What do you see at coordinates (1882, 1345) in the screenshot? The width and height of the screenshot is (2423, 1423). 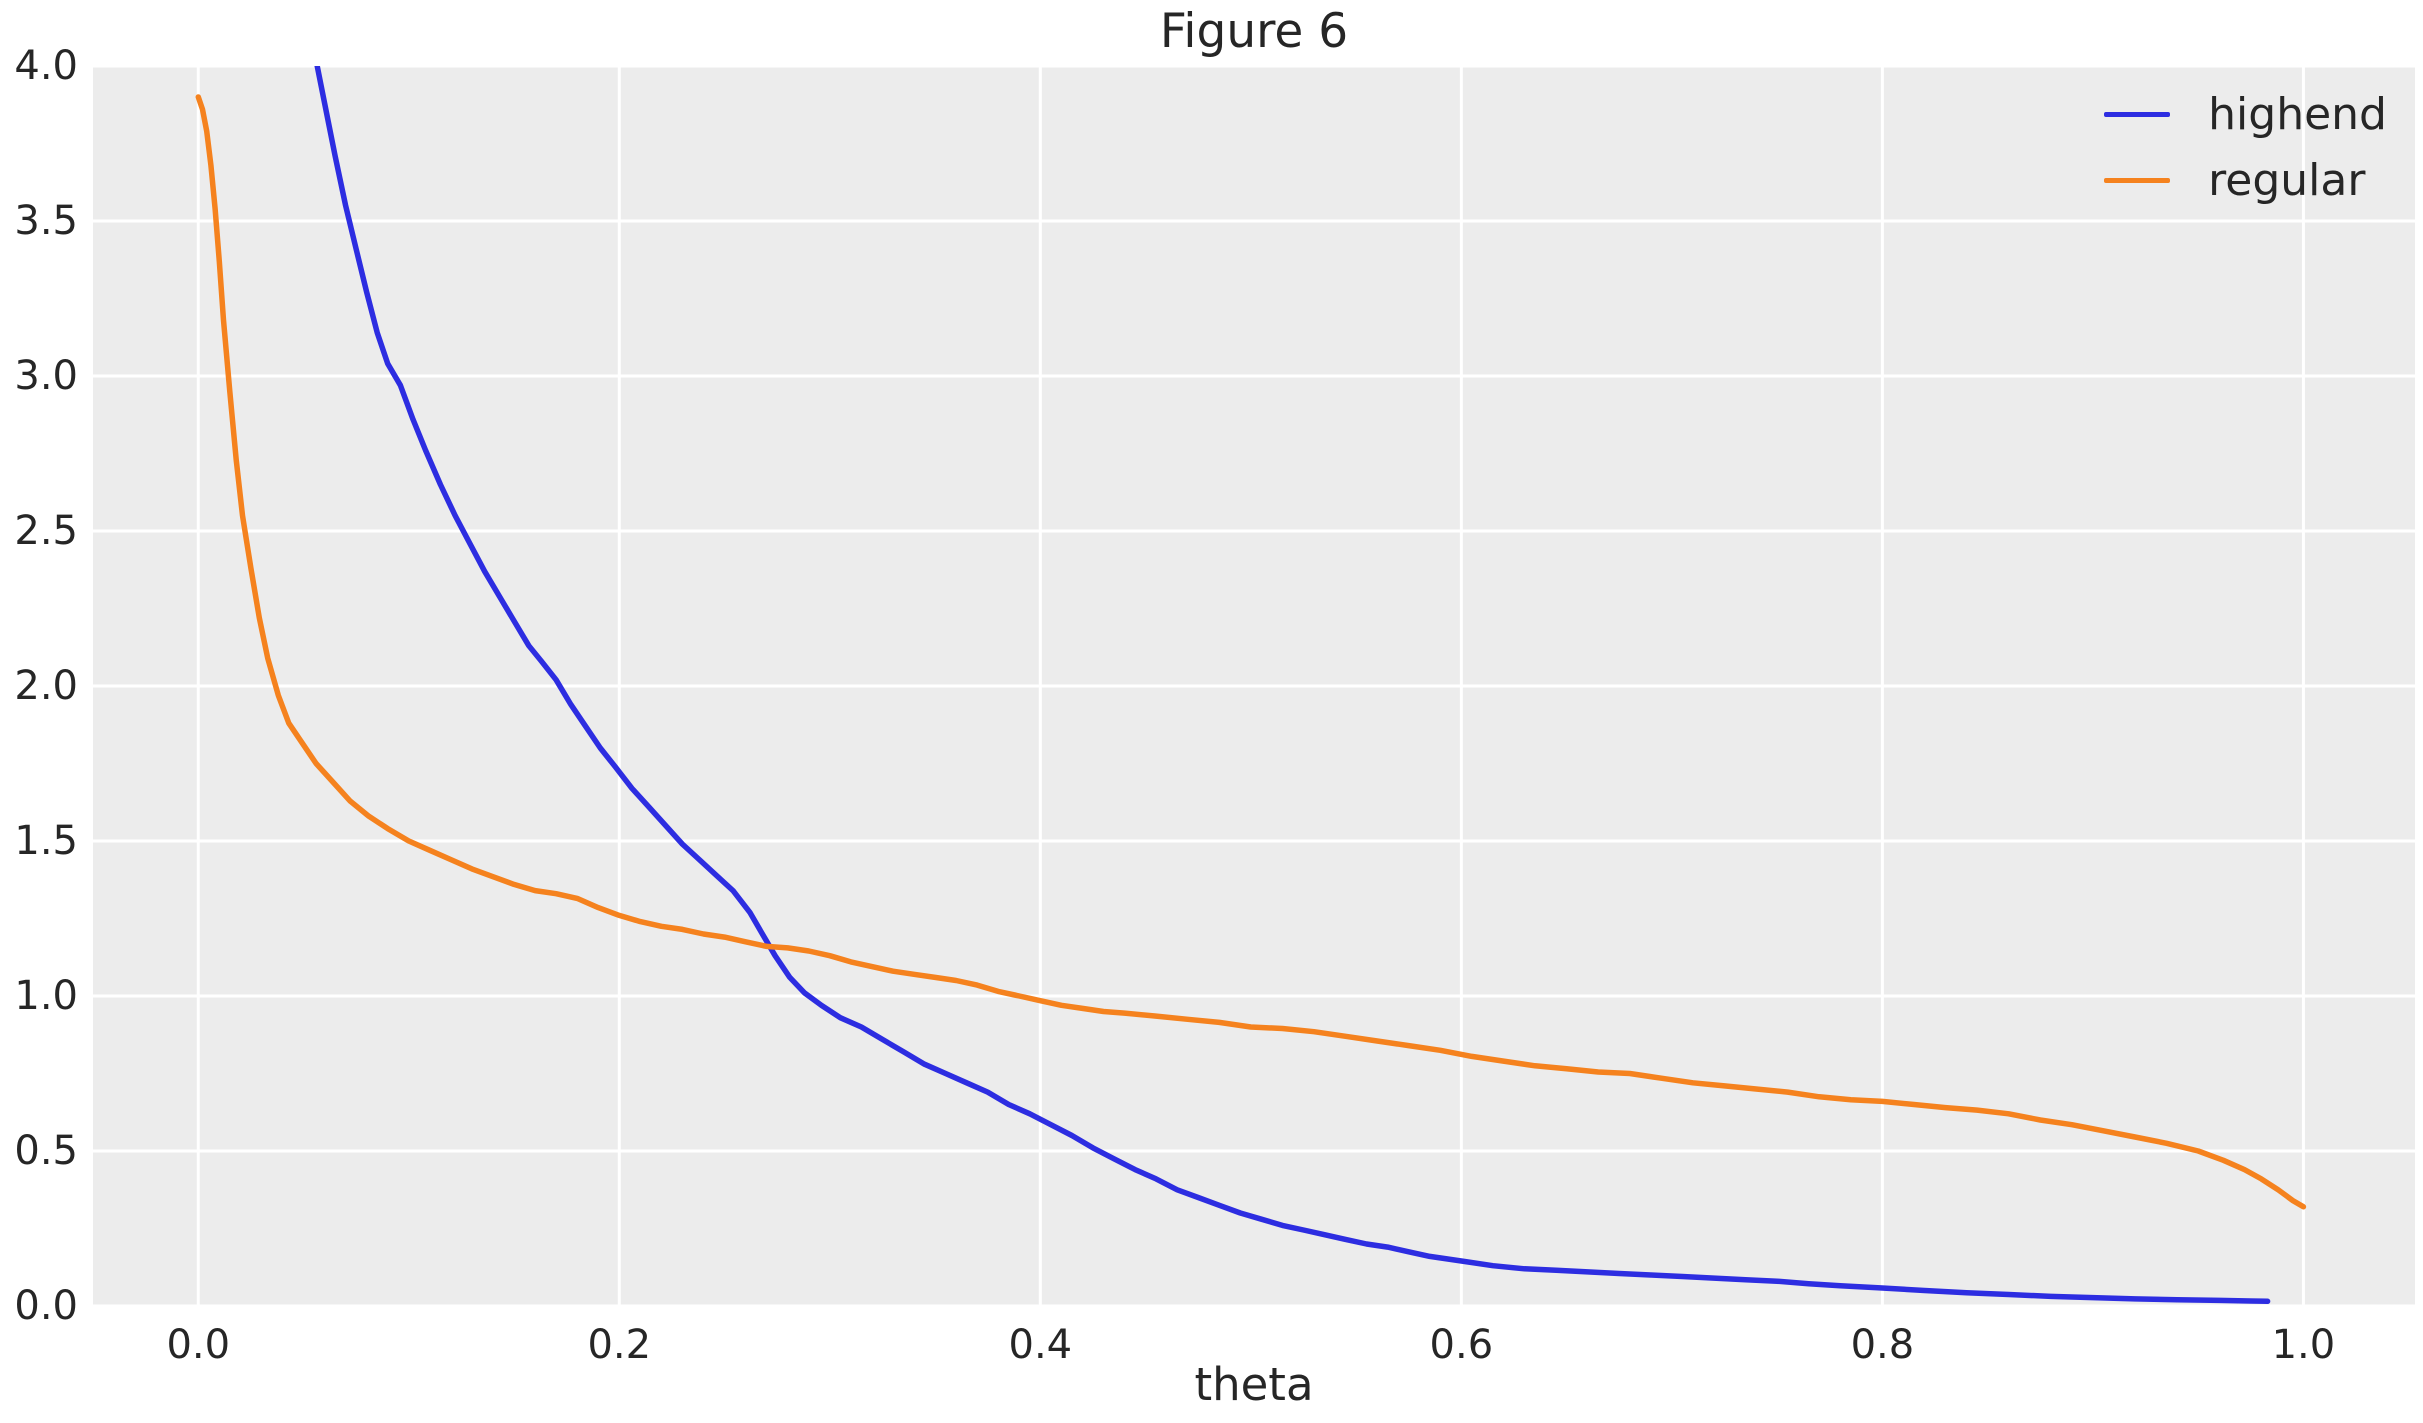 I see `x-tick-label: 0.8` at bounding box center [1882, 1345].